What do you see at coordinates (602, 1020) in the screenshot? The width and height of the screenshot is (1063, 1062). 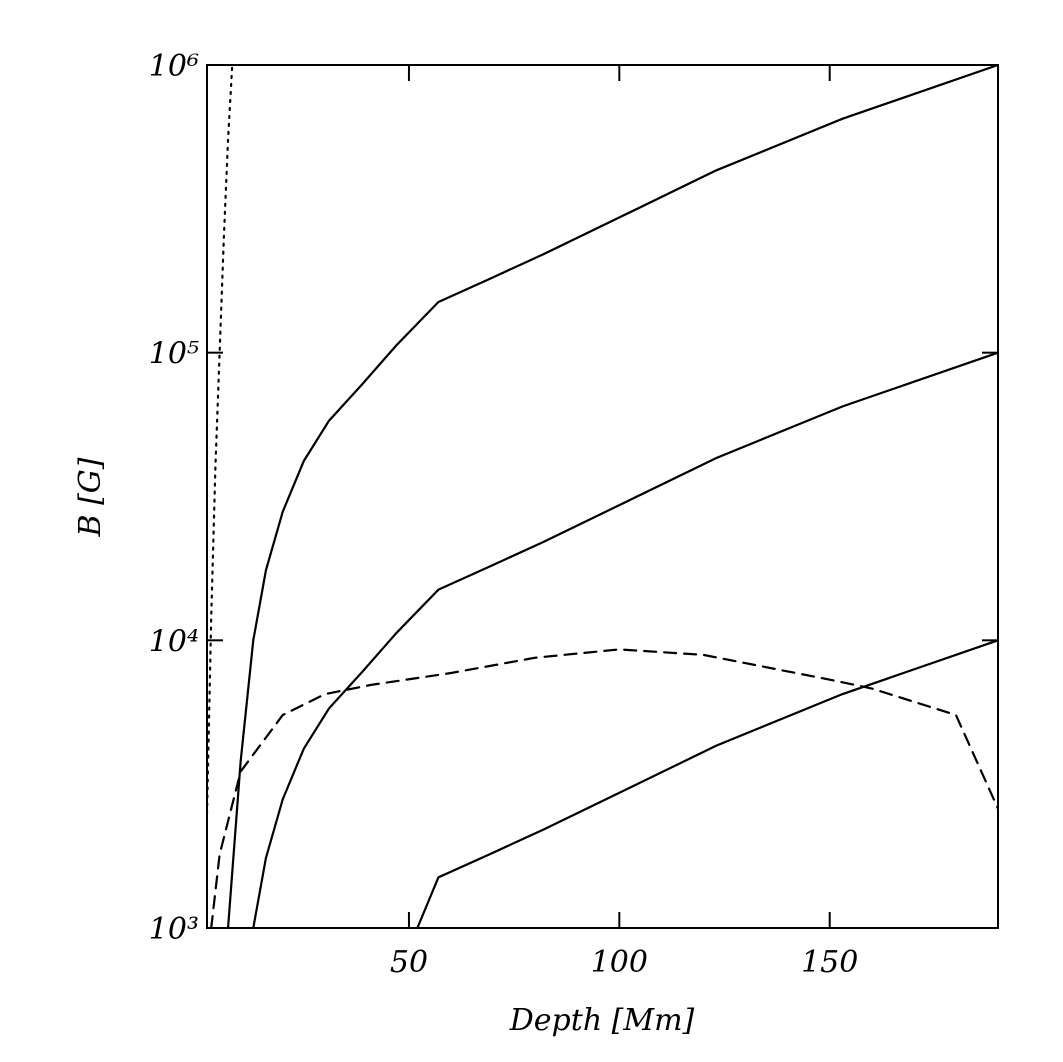 I see `x-axis-label: Depth [Mm]` at bounding box center [602, 1020].